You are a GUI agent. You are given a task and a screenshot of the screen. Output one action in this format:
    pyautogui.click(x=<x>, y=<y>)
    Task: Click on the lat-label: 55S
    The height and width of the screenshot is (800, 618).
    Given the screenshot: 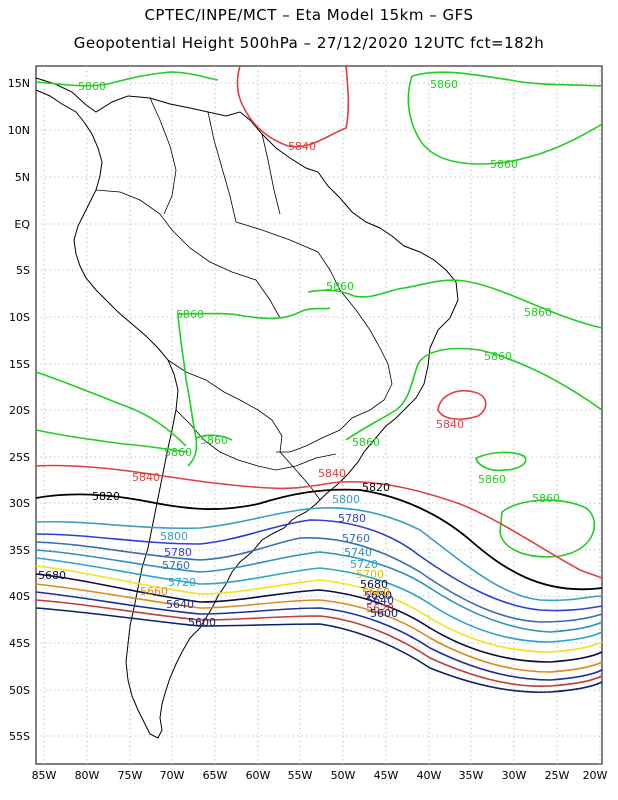 What is the action you would take?
    pyautogui.click(x=19, y=736)
    